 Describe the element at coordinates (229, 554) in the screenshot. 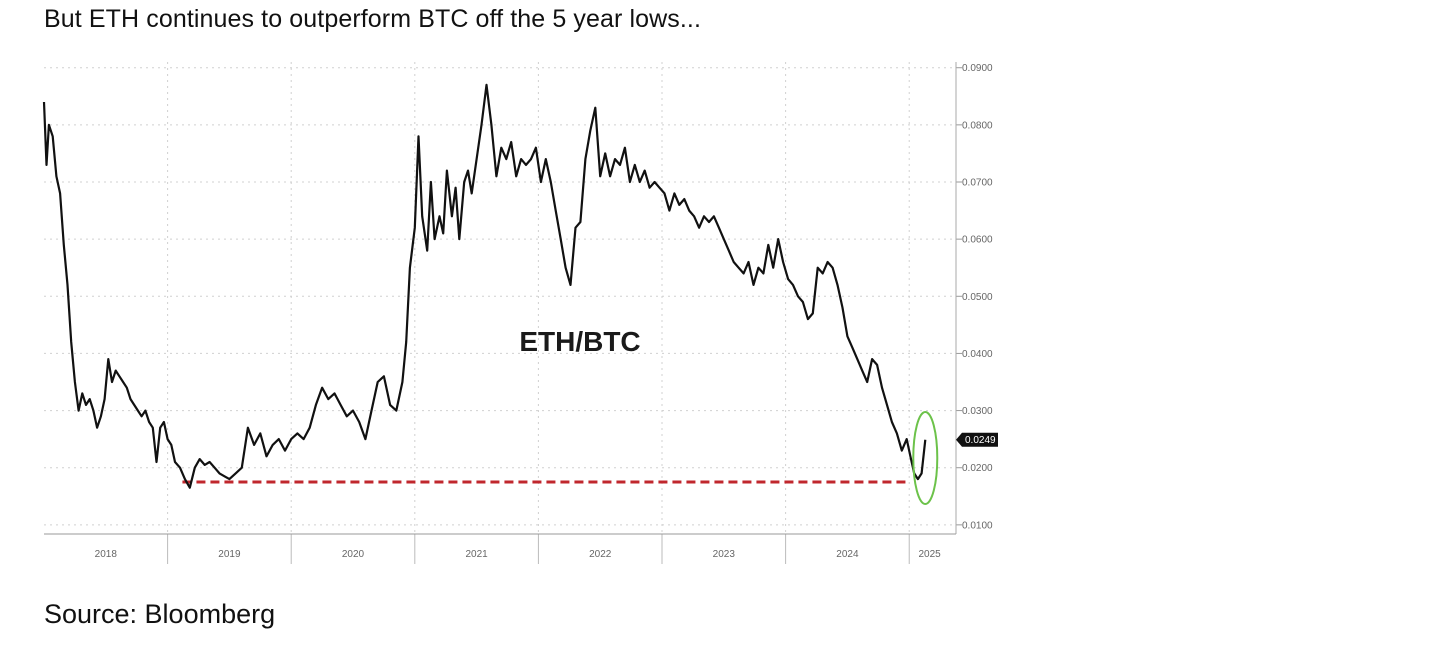

I see `x-tick-label: 2019` at that location.